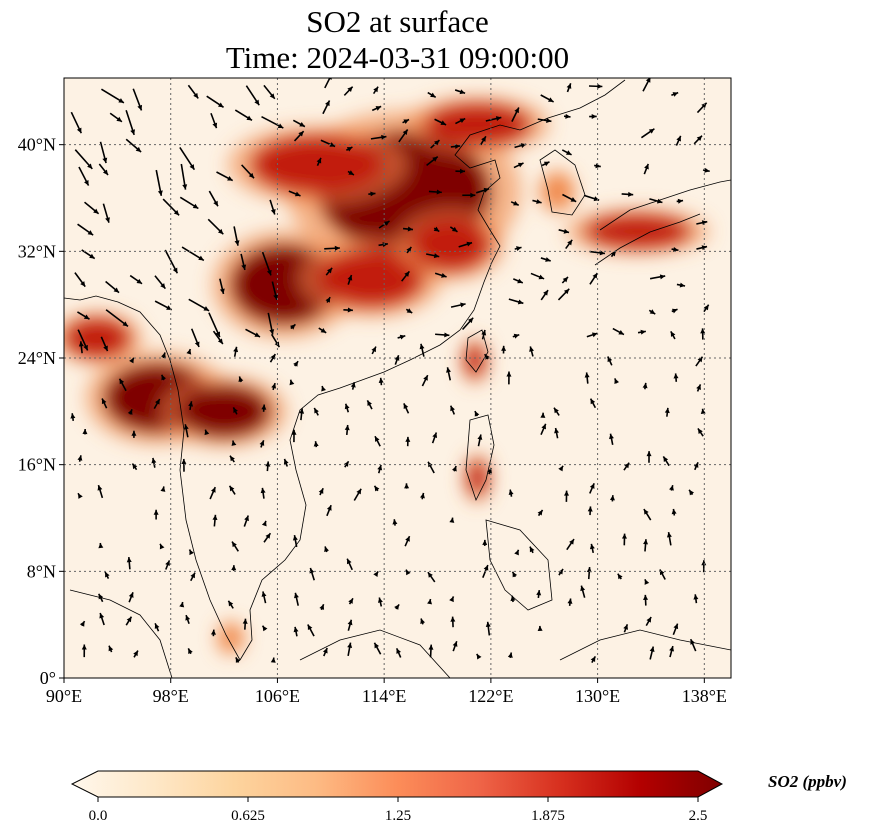 The image size is (875, 836). Describe the element at coordinates (386, 692) in the screenshot. I see `longitude-axis: 90°E 98°E 106°E 114°E 122°E 130°E 138°E` at that location.